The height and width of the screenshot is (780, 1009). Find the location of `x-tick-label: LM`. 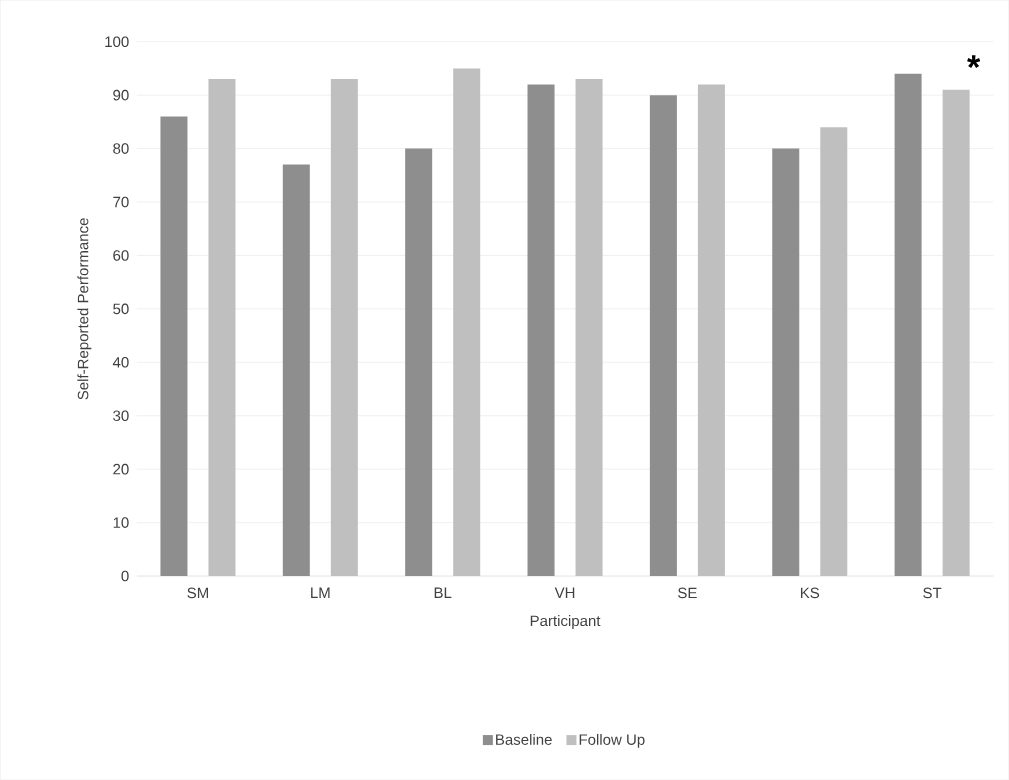

x-tick-label: LM is located at coordinates (320, 592).